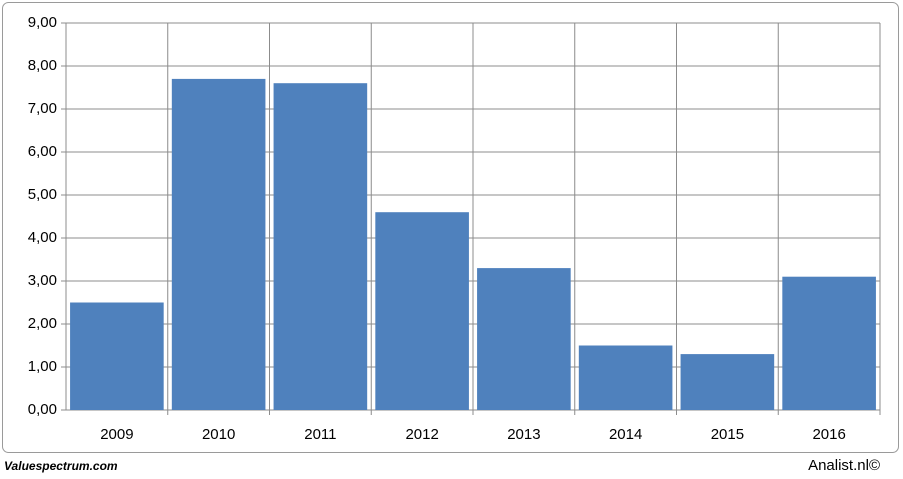 Image resolution: width=903 pixels, height=479 pixels. Describe the element at coordinates (42, 194) in the screenshot. I see `y-tick-label: 5,00` at that location.